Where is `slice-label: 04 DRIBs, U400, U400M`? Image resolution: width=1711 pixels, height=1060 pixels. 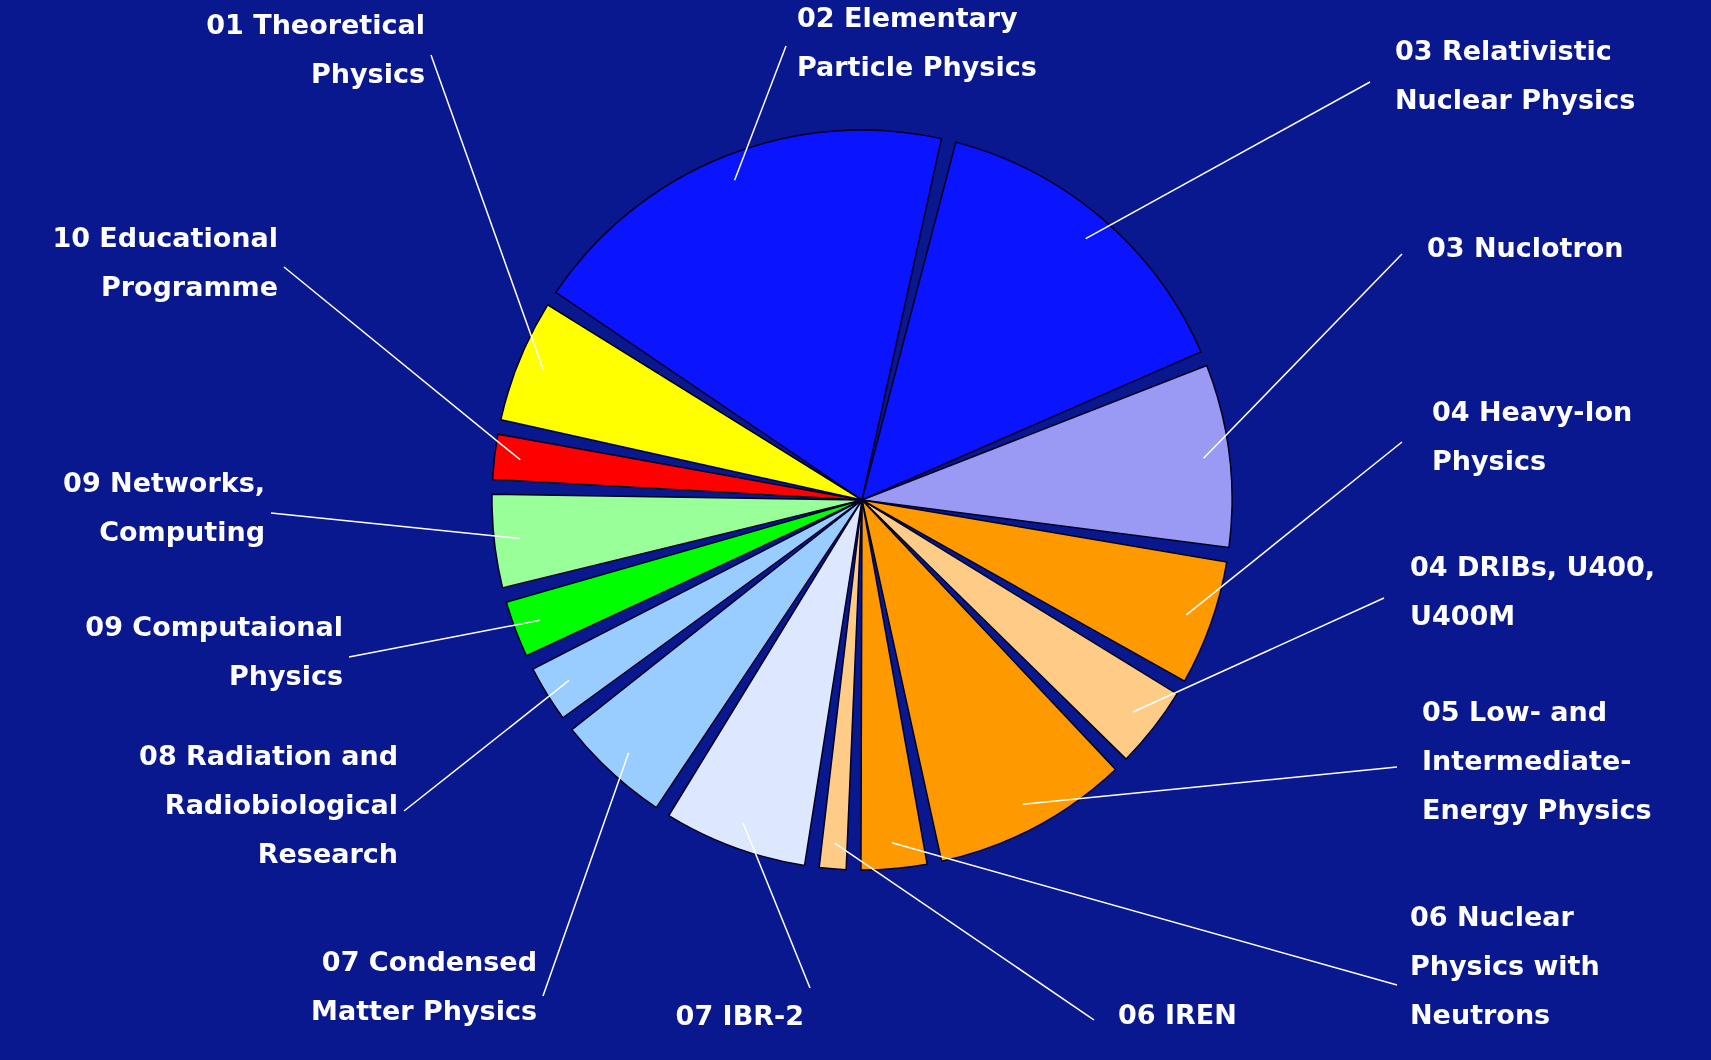
slice-label: 04 DRIBs, U400, U400M is located at coordinates (1533, 591).